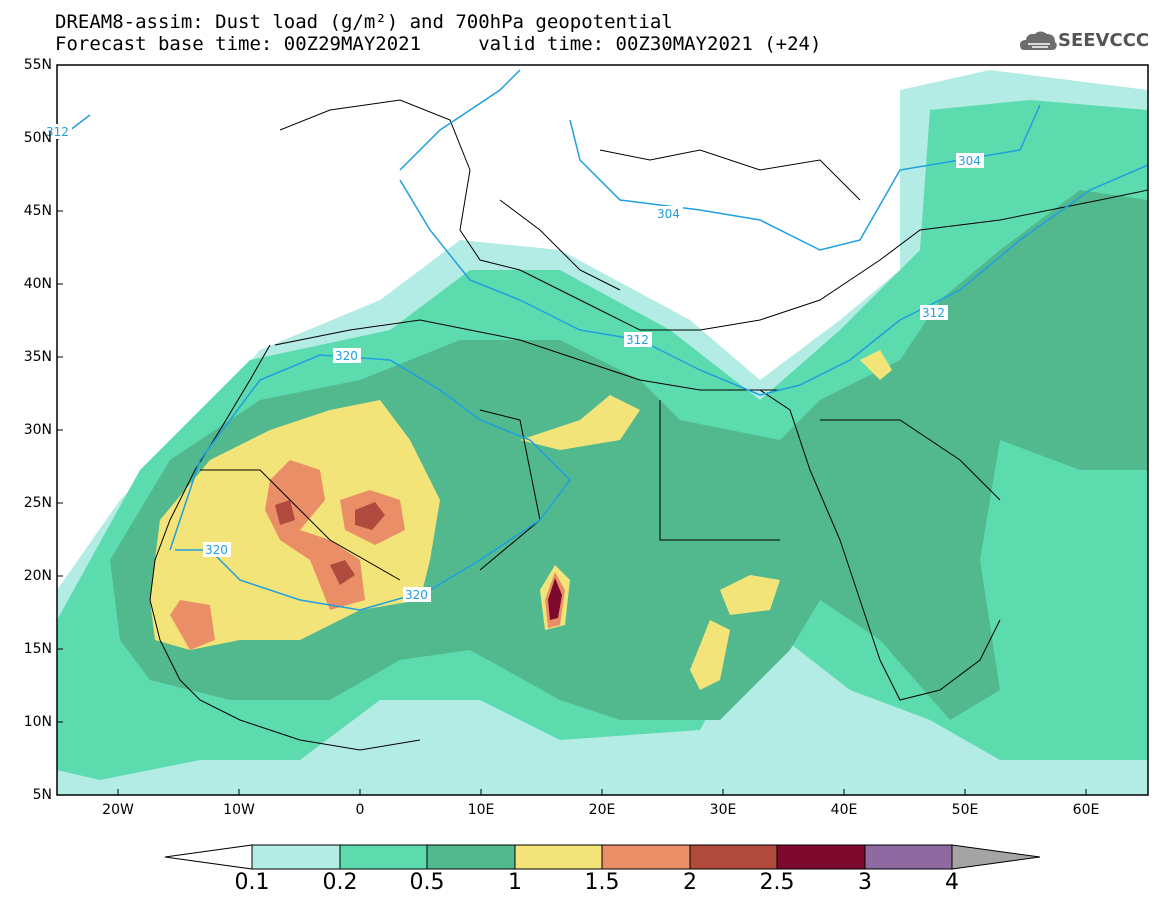 This screenshot has width=1165, height=907. What do you see at coordinates (118, 810) in the screenshot?
I see `lon-label: 20W` at bounding box center [118, 810].